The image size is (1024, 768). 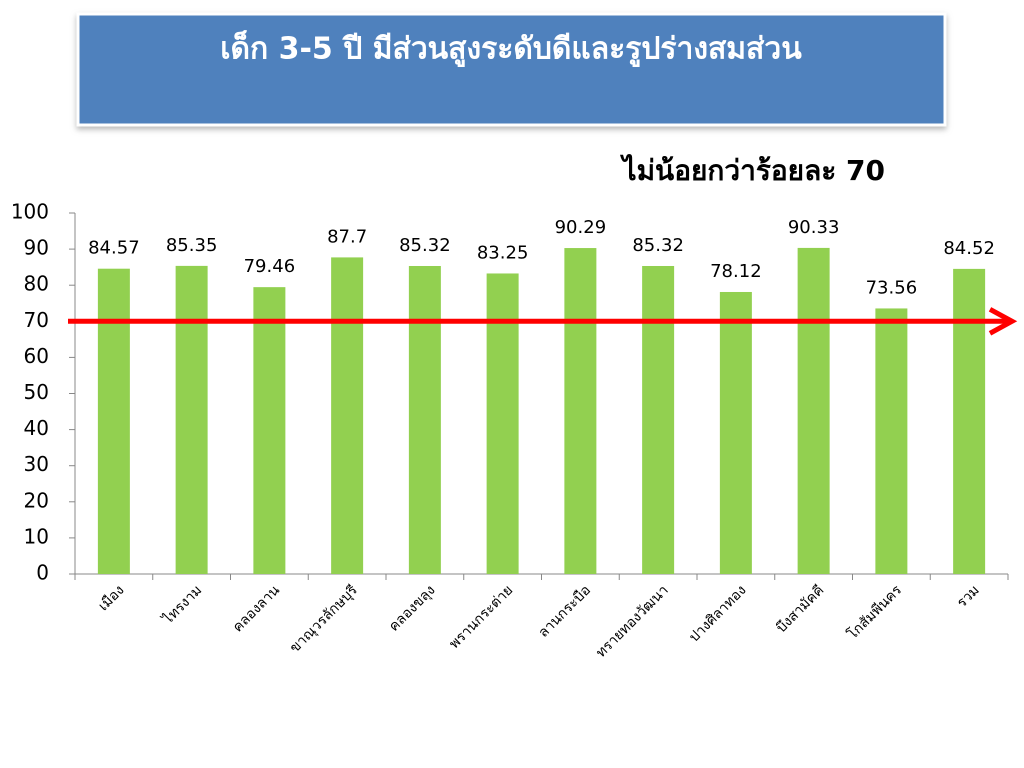 What do you see at coordinates (256, 608) in the screenshot?
I see `x-tick-label: คลองลาน` at bounding box center [256, 608].